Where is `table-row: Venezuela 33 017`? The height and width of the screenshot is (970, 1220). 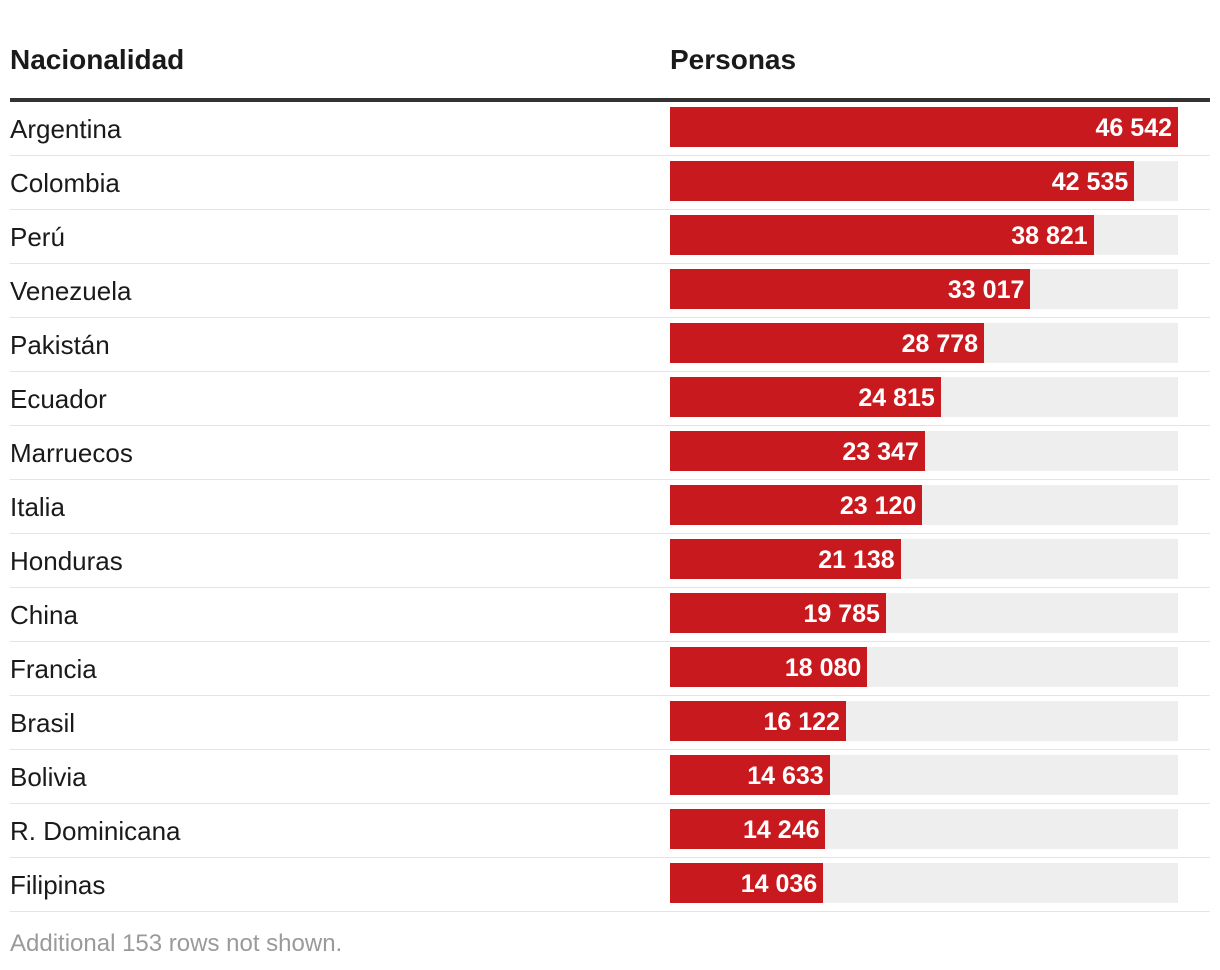 table-row: Venezuela 33 017 is located at coordinates (610, 291).